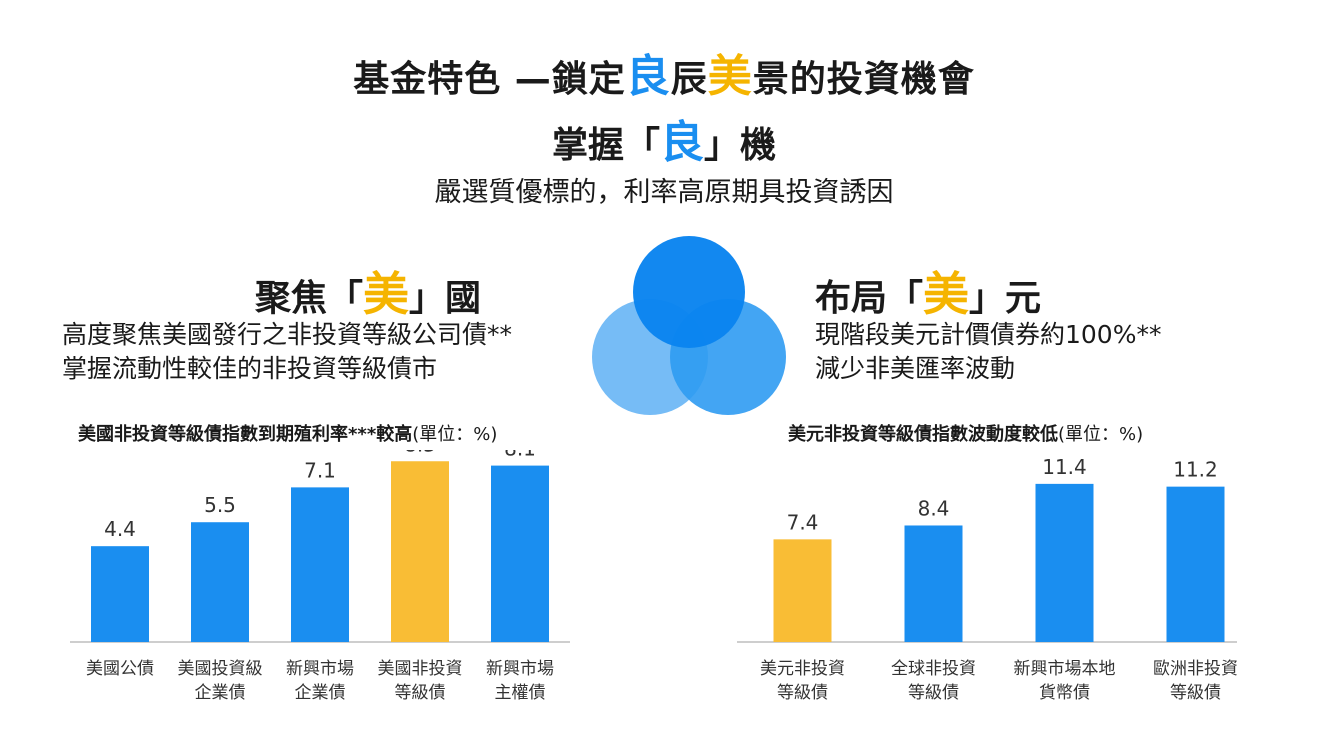 Image resolution: width=1328 pixels, height=738 pixels. What do you see at coordinates (946, 294) in the screenshot?
I see `right-heading-highlight: 美` at bounding box center [946, 294].